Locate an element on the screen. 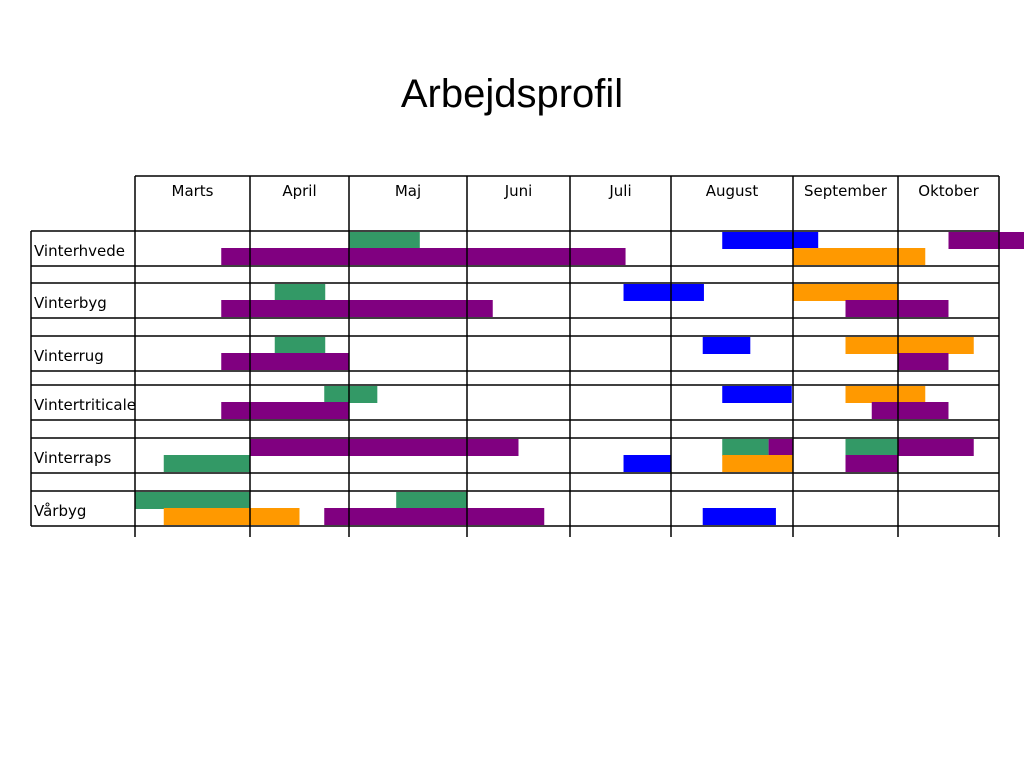  crop-label: Vinterrug is located at coordinates (69, 356).